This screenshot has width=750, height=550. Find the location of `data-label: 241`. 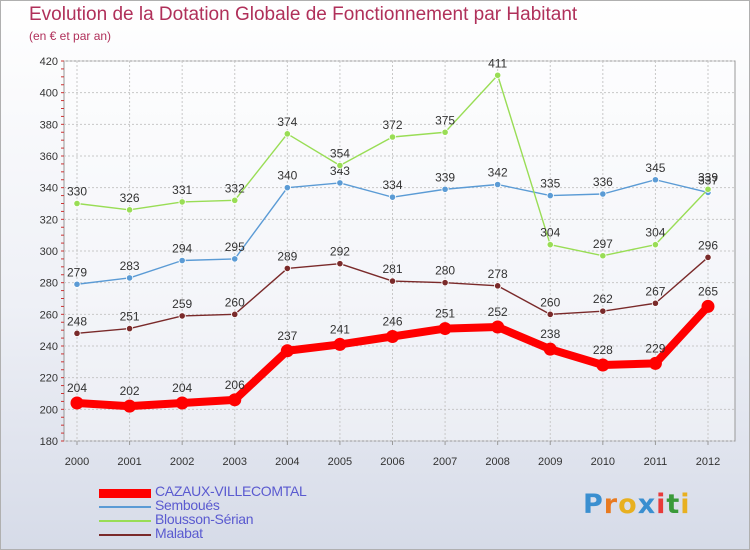

data-label: 241 is located at coordinates (340, 329).